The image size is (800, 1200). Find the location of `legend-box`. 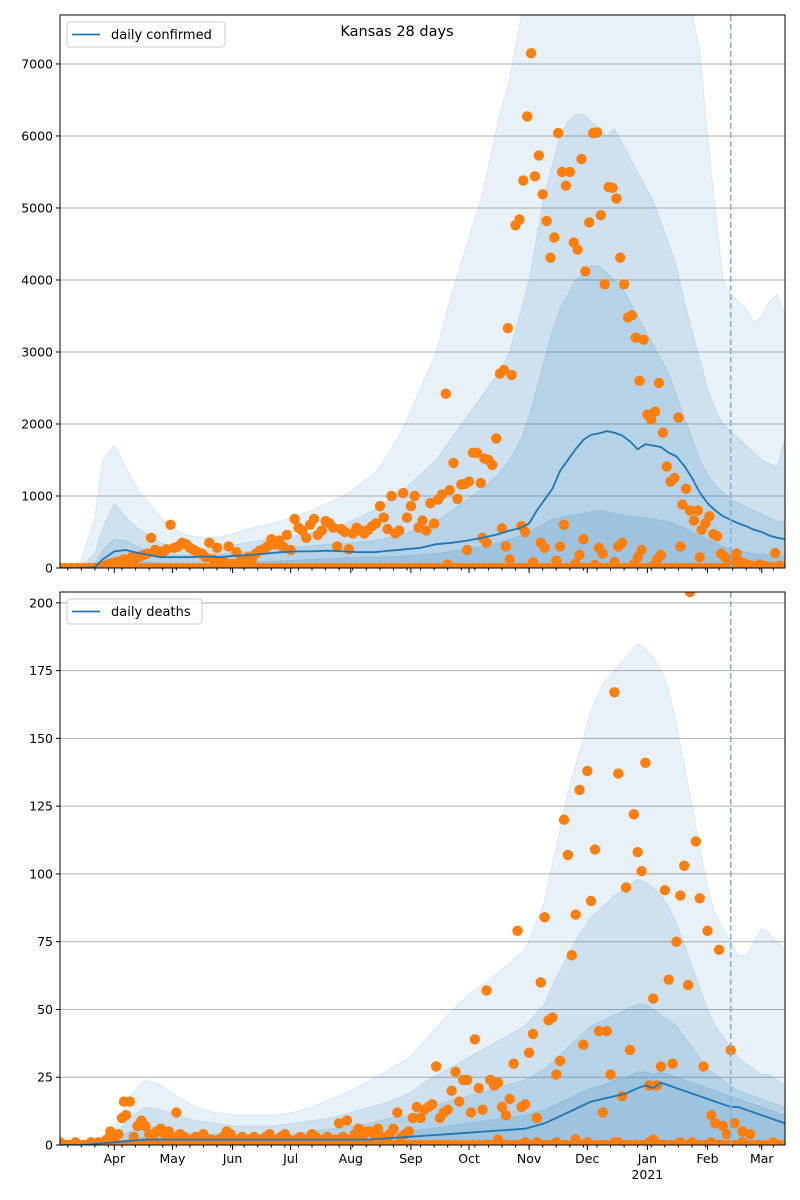

legend-box is located at coordinates (134, 611).